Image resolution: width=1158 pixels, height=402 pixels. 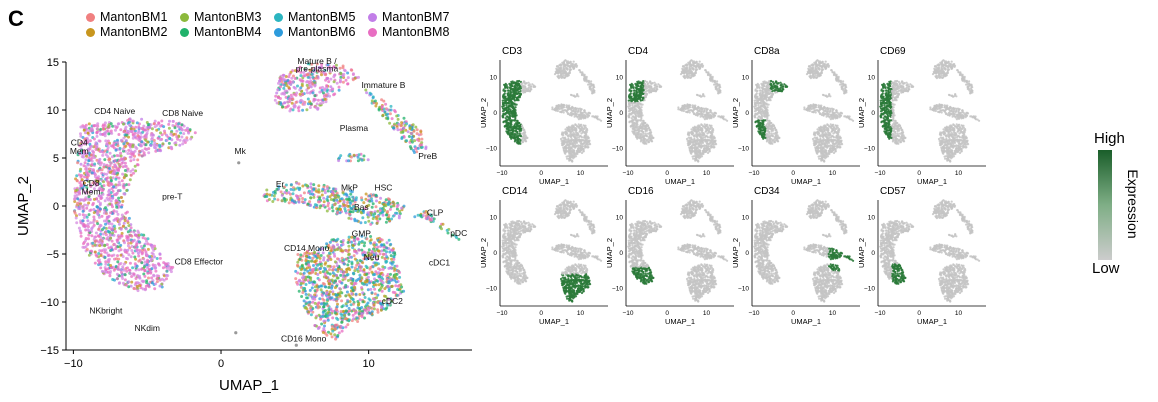 I want to click on legend-item-mantonbm7: MantonBM7, so click(x=408, y=17).